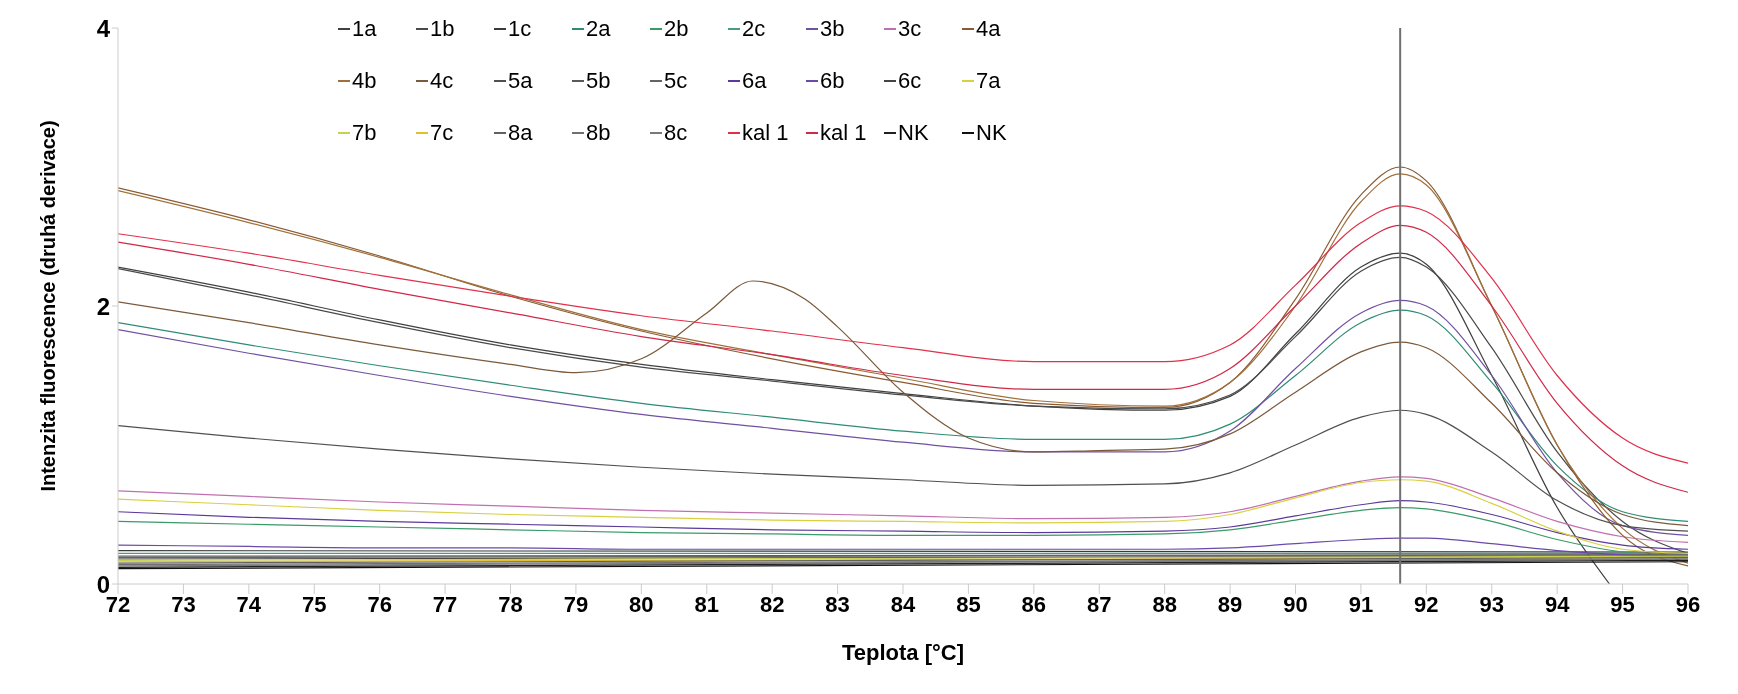 This screenshot has width=1738, height=694. I want to click on x-tick-label: 90, so click(1295, 604).